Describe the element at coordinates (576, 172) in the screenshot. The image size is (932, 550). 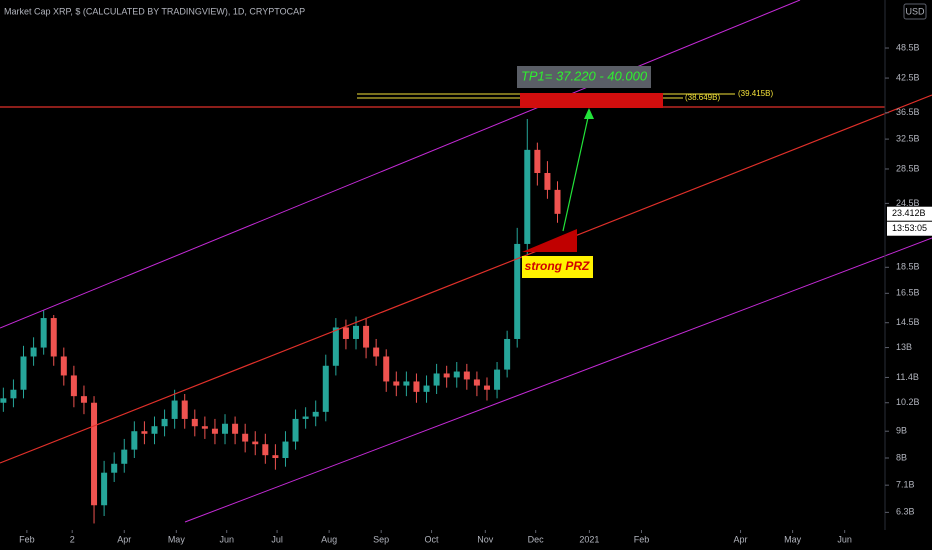
I see `arrow` at that location.